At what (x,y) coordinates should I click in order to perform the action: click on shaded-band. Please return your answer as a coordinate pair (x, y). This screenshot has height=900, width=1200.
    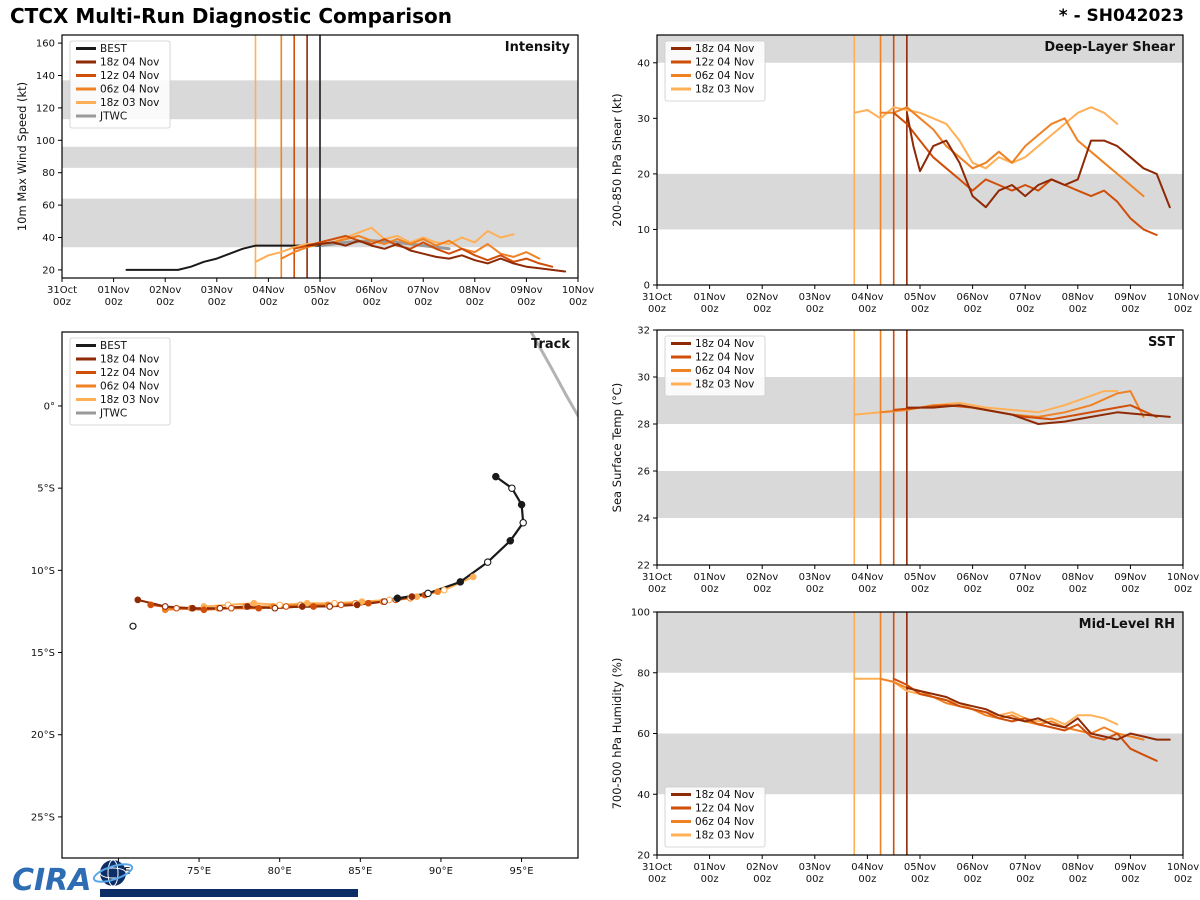
    Looking at the image, I should click on (920, 494).